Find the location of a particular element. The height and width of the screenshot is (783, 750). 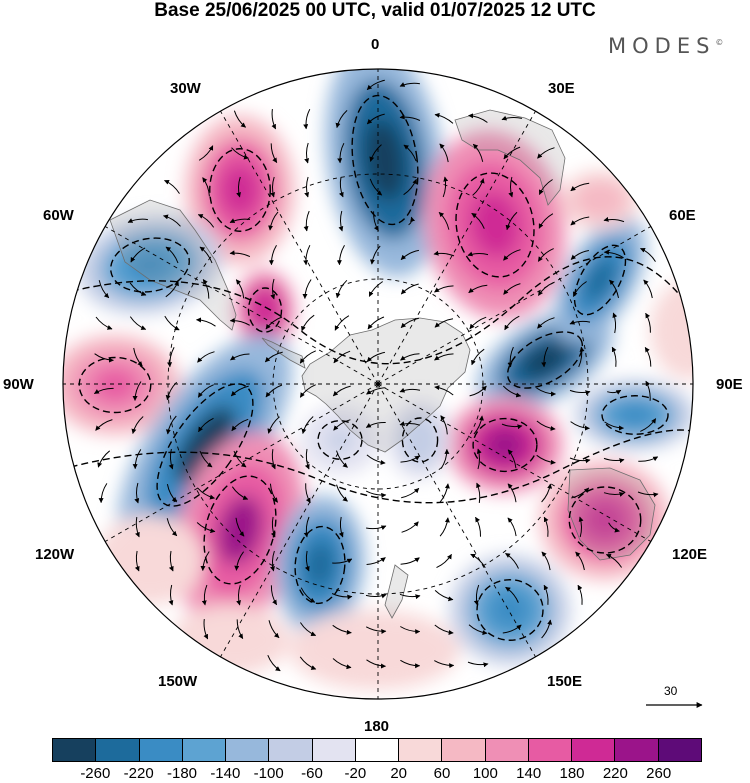

colorbar-tick-label: -220 is located at coordinates (138, 773).